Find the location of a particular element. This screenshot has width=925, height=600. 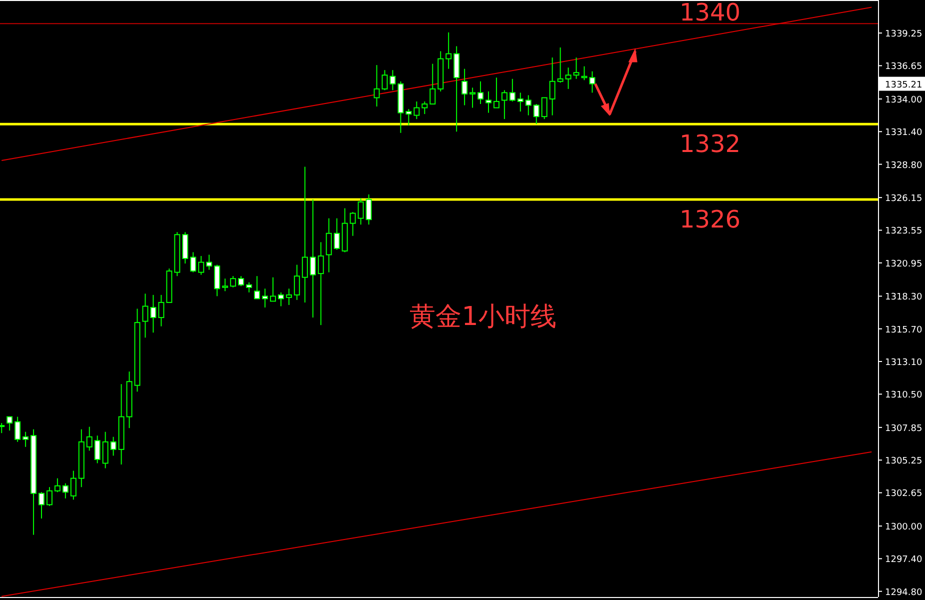

y-tick-label: 1305.25 is located at coordinates (903, 461).